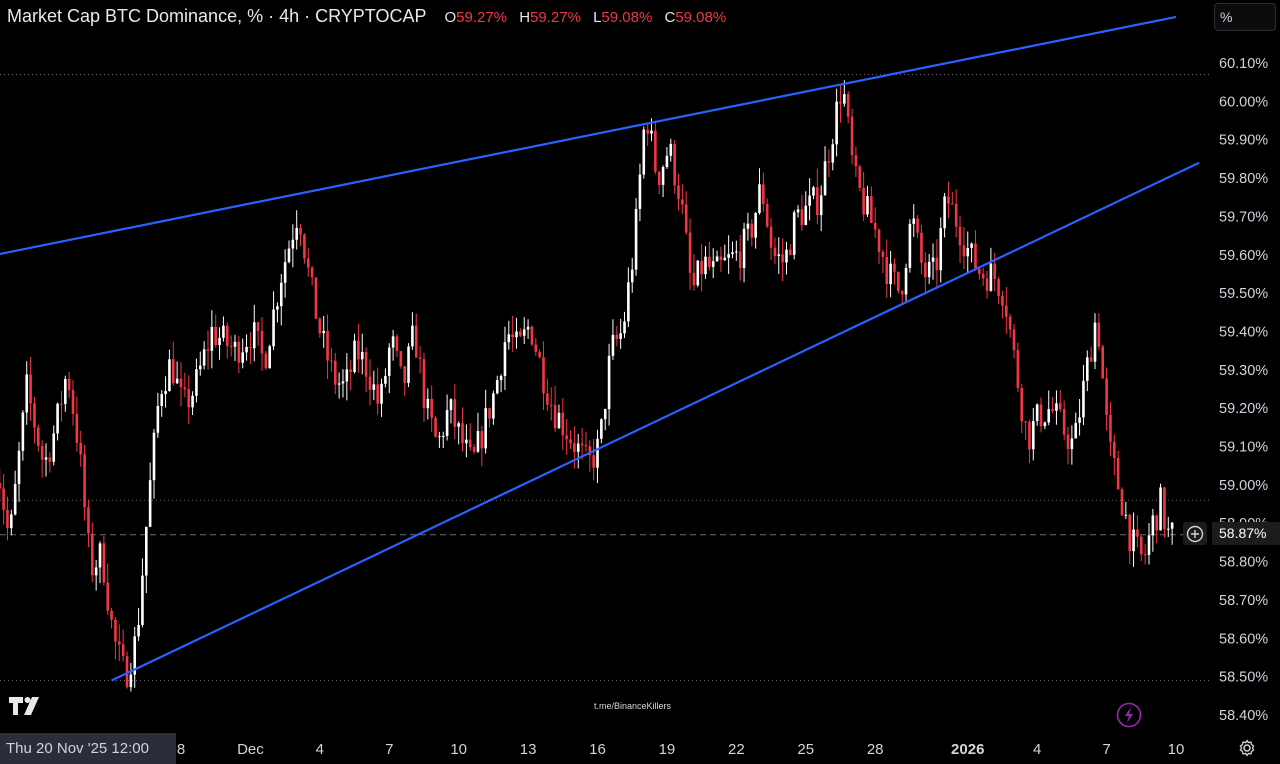  What do you see at coordinates (1247, 750) in the screenshot?
I see `gear-icon` at bounding box center [1247, 750].